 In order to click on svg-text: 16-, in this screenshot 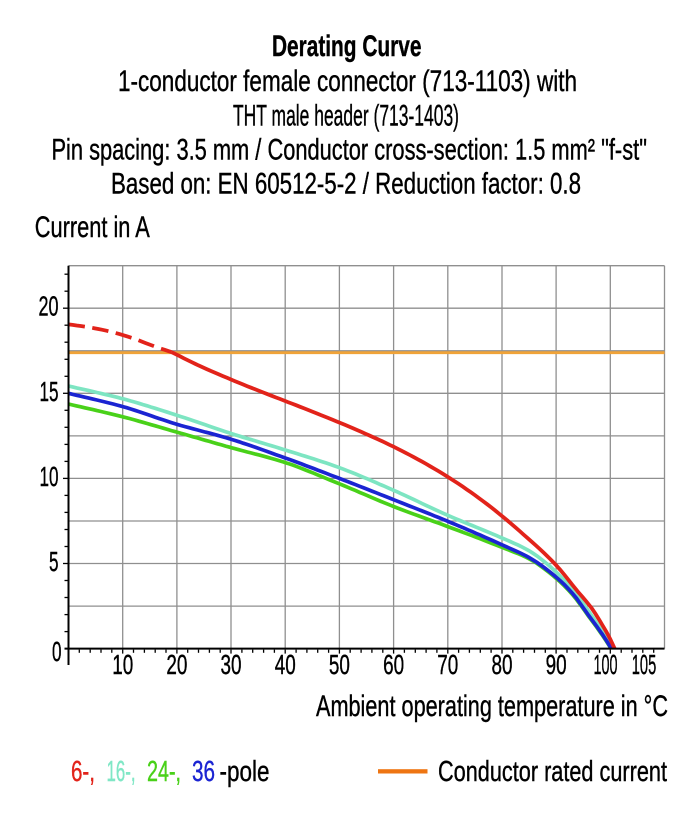, I will do `click(121, 772)`.